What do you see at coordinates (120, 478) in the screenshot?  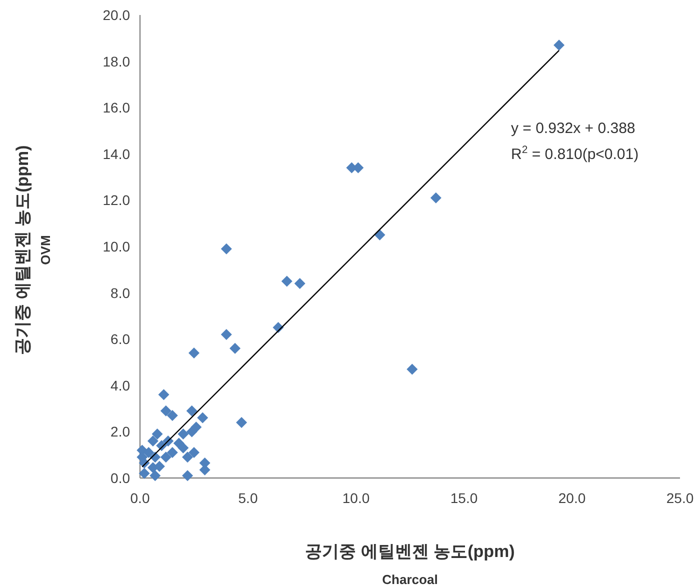 I see `y-tick-label: 0.0` at bounding box center [120, 478].